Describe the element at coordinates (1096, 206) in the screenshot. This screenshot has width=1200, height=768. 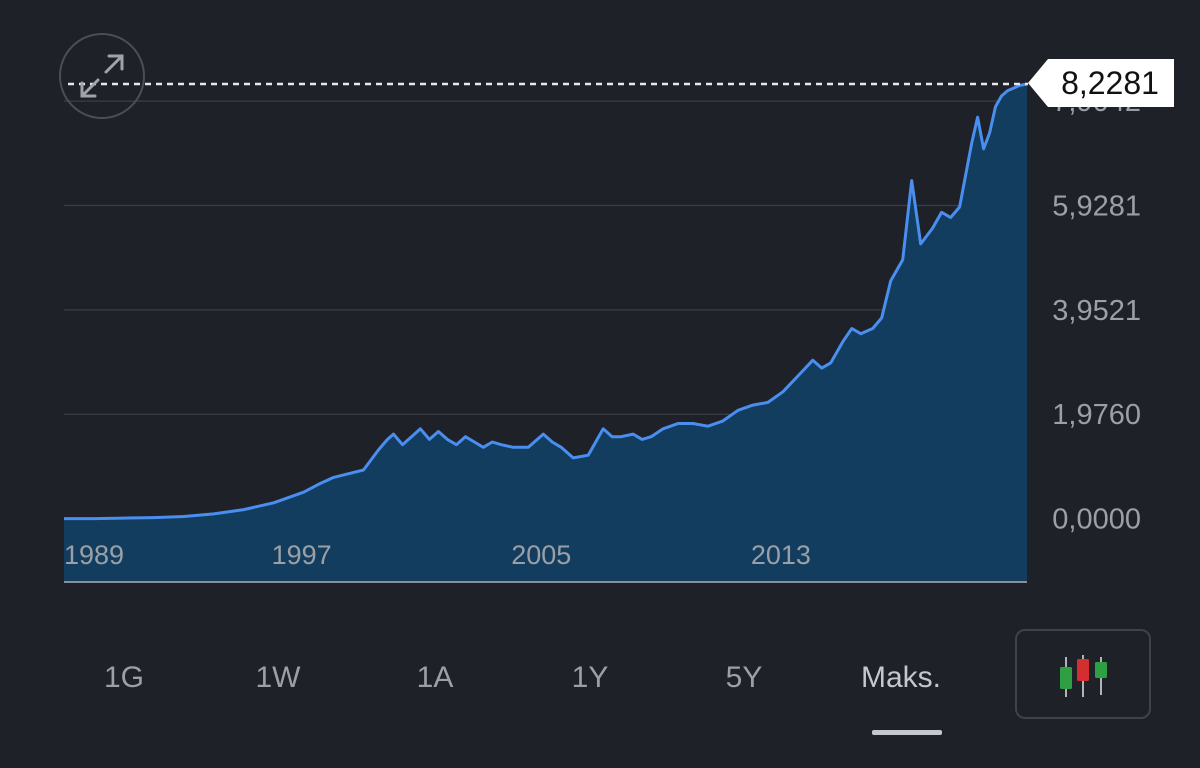
I see `y-tick-label: 5,9281` at that location.